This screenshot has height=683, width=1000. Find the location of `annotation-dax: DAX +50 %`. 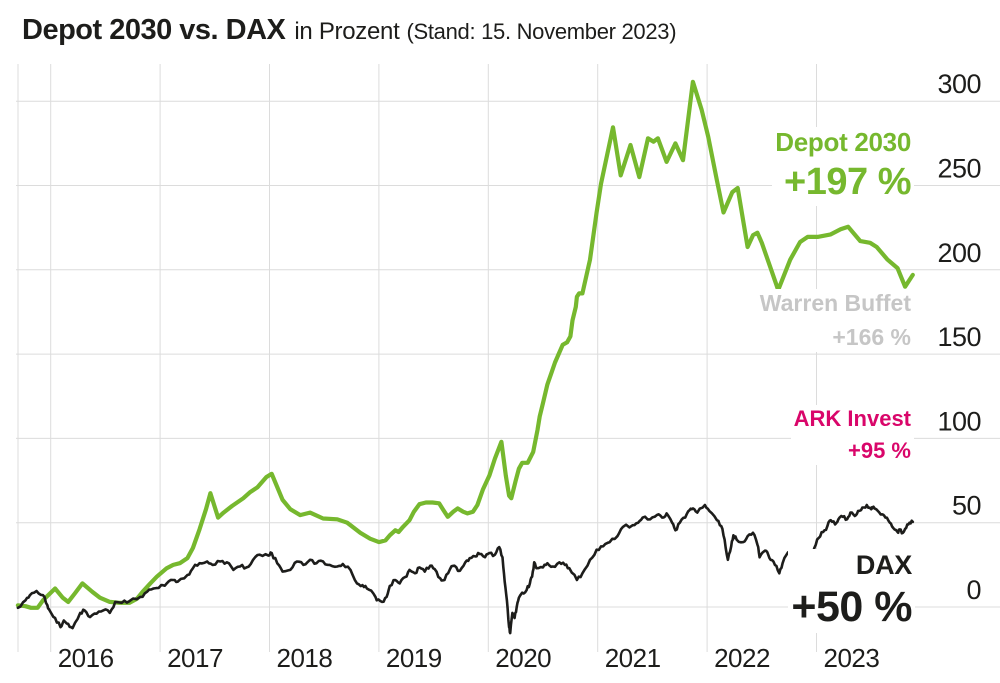

annotation-dax: DAX +50 % is located at coordinates (851, 591).